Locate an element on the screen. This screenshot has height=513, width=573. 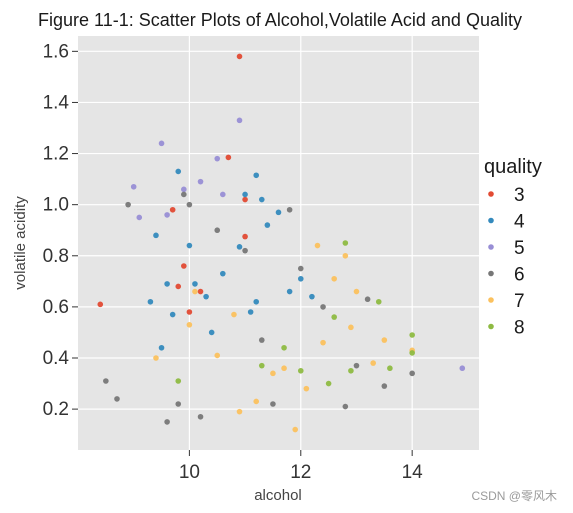
legend-label-8: 8 is located at coordinates (519, 328).